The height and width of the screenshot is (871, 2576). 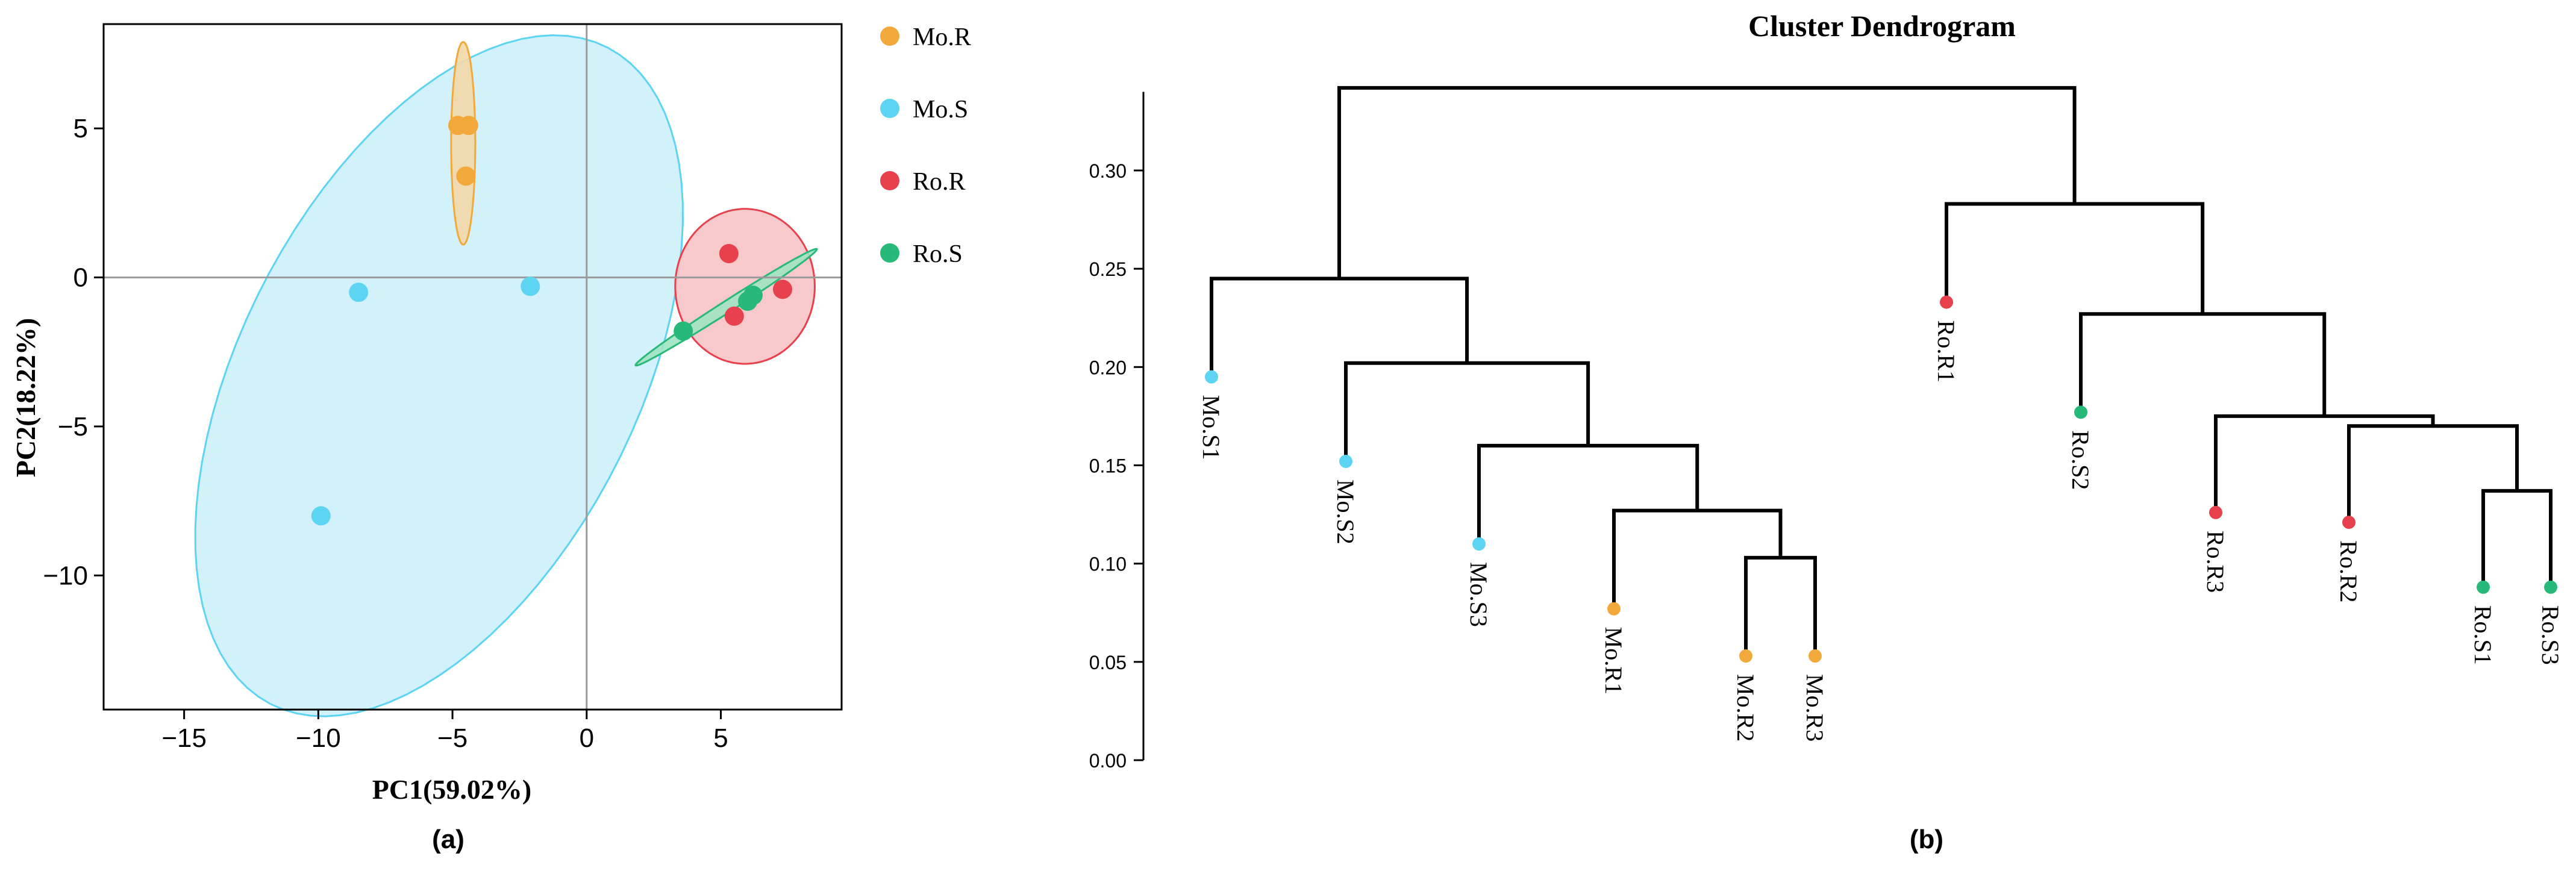 I want to click on legend-label-ro-r: Ro.R, so click(x=940, y=182).